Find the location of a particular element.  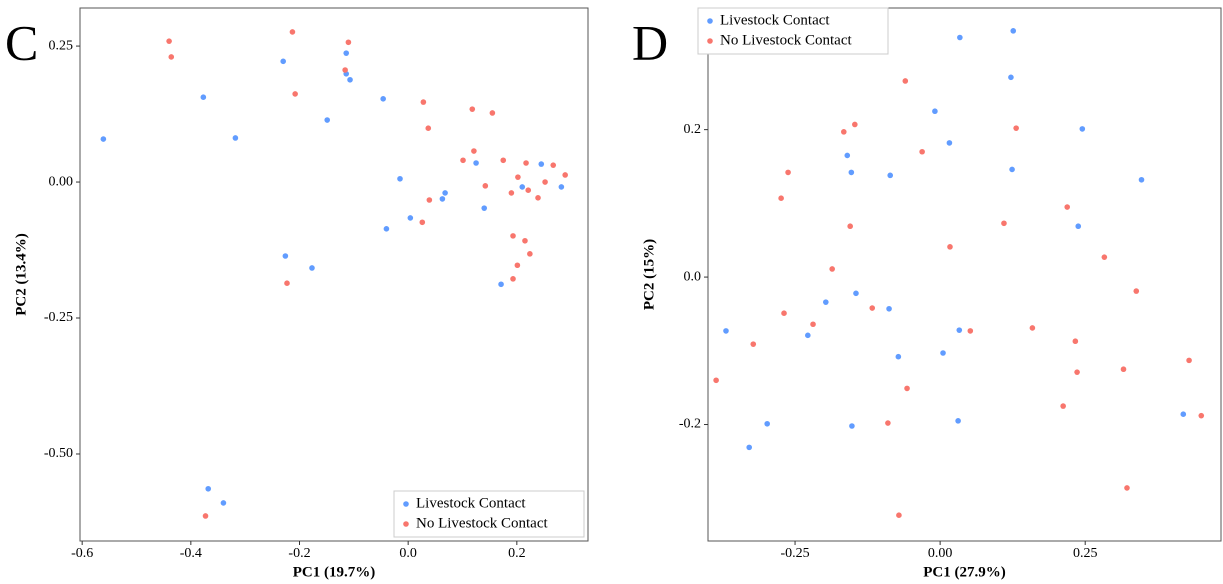

panel-label: C is located at coordinates (21, 42).